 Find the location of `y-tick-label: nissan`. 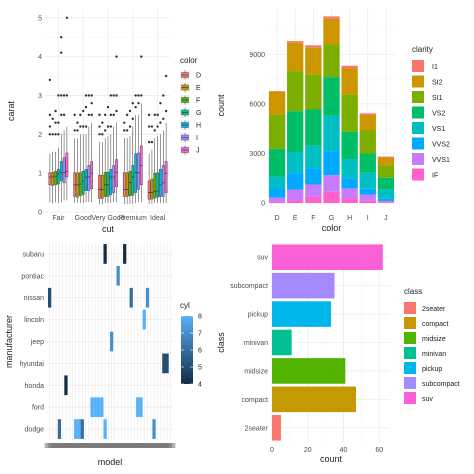

y-tick-label: nissan is located at coordinates (34, 298).